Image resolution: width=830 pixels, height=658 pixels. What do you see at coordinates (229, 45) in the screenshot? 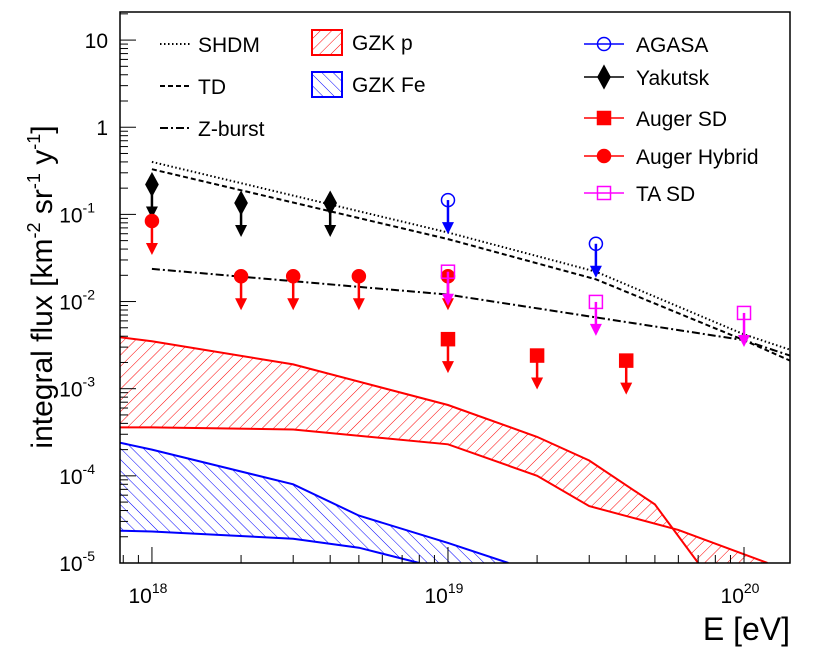
I see `legend-label: SHDM` at bounding box center [229, 45].